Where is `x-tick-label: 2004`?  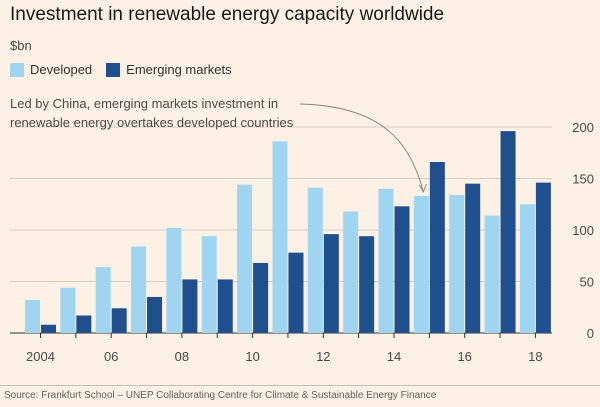 x-tick-label: 2004 is located at coordinates (40, 356).